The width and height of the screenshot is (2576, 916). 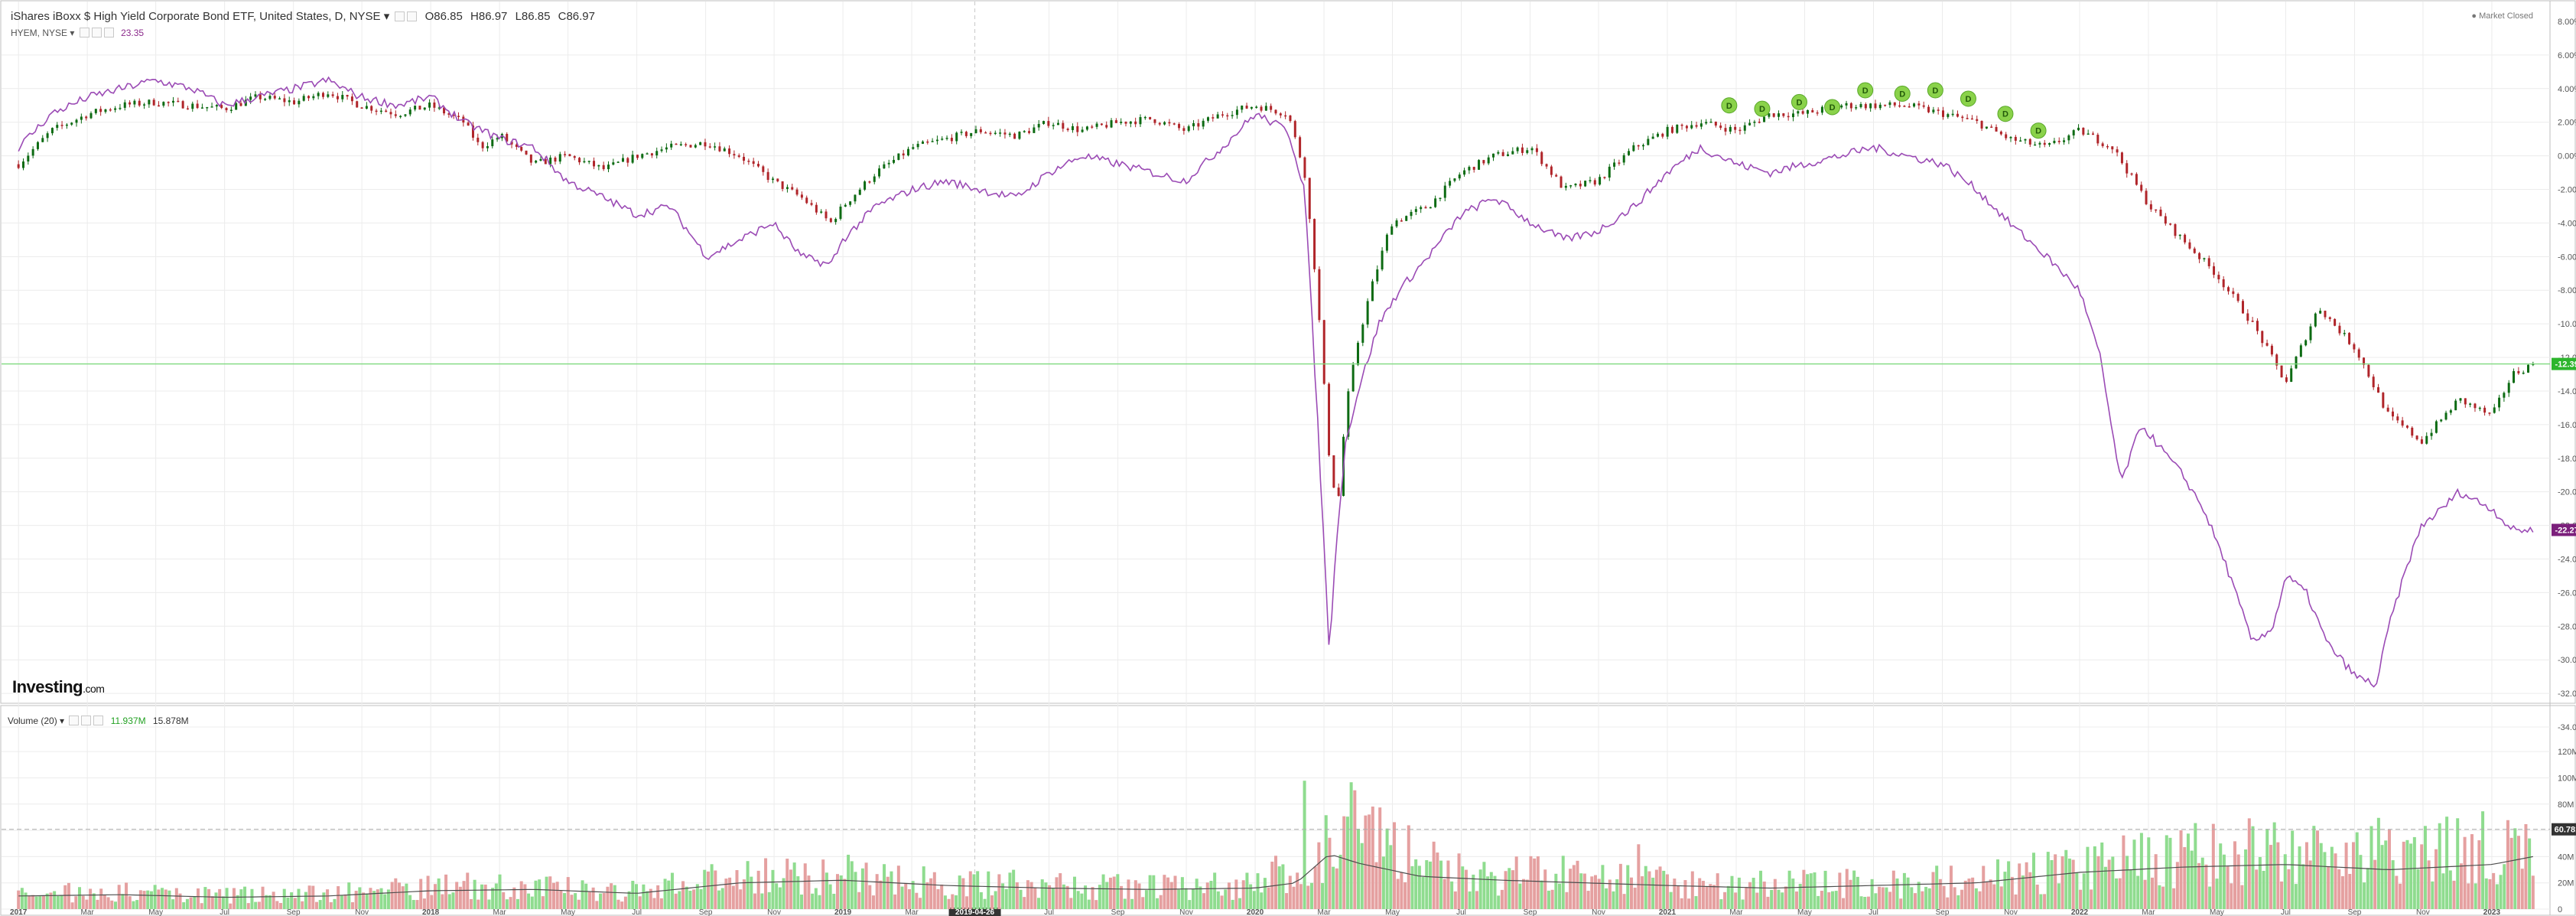 I want to click on compare-symbol: HYEM, NYSE, so click(x=39, y=33).